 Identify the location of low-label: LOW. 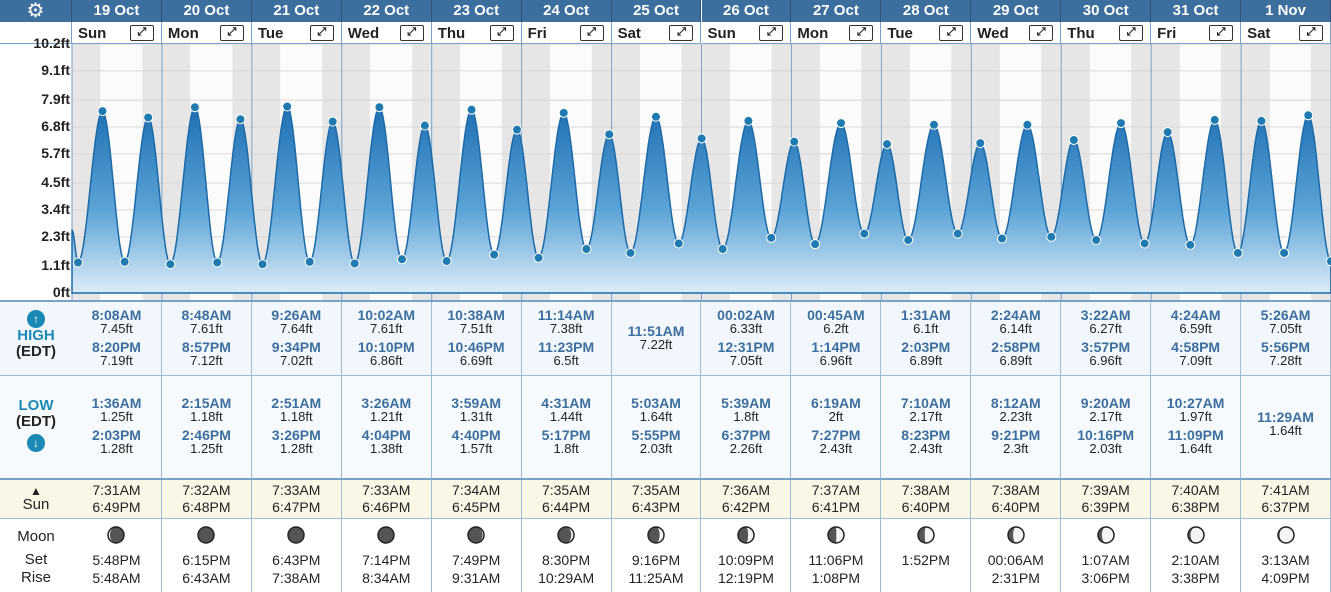
(36, 405).